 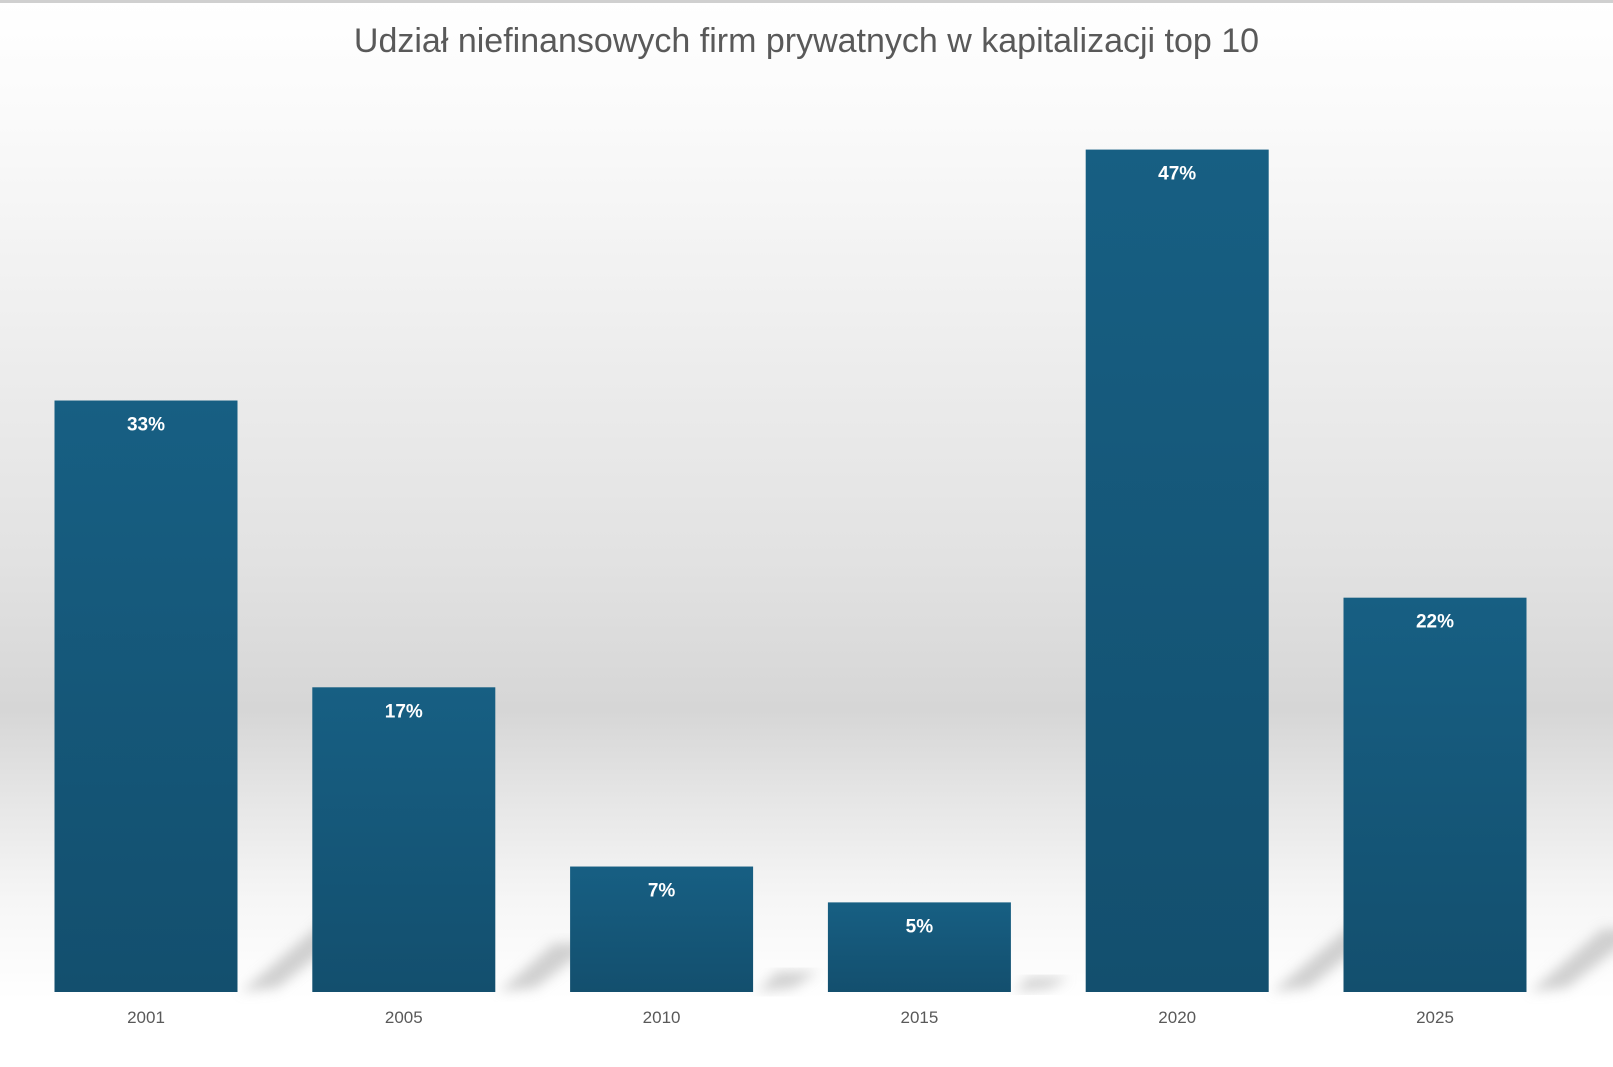 What do you see at coordinates (920, 926) in the screenshot?
I see `data-label-2015: 5%` at bounding box center [920, 926].